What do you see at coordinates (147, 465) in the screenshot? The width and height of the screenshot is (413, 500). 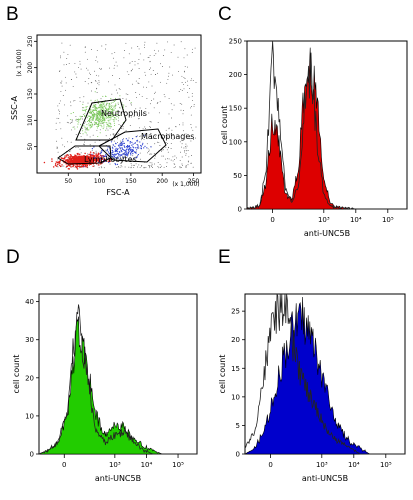 I see `x-tick-label: 10⁴` at bounding box center [147, 465].